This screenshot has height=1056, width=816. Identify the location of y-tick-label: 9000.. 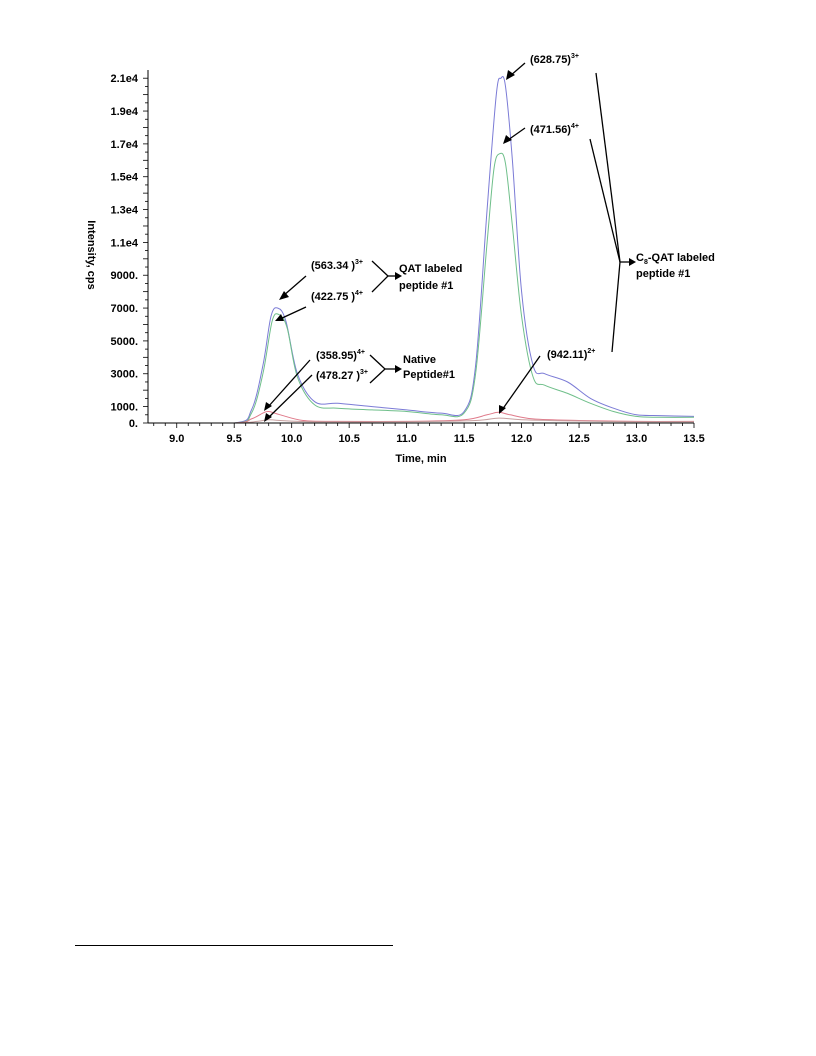
(124, 276).